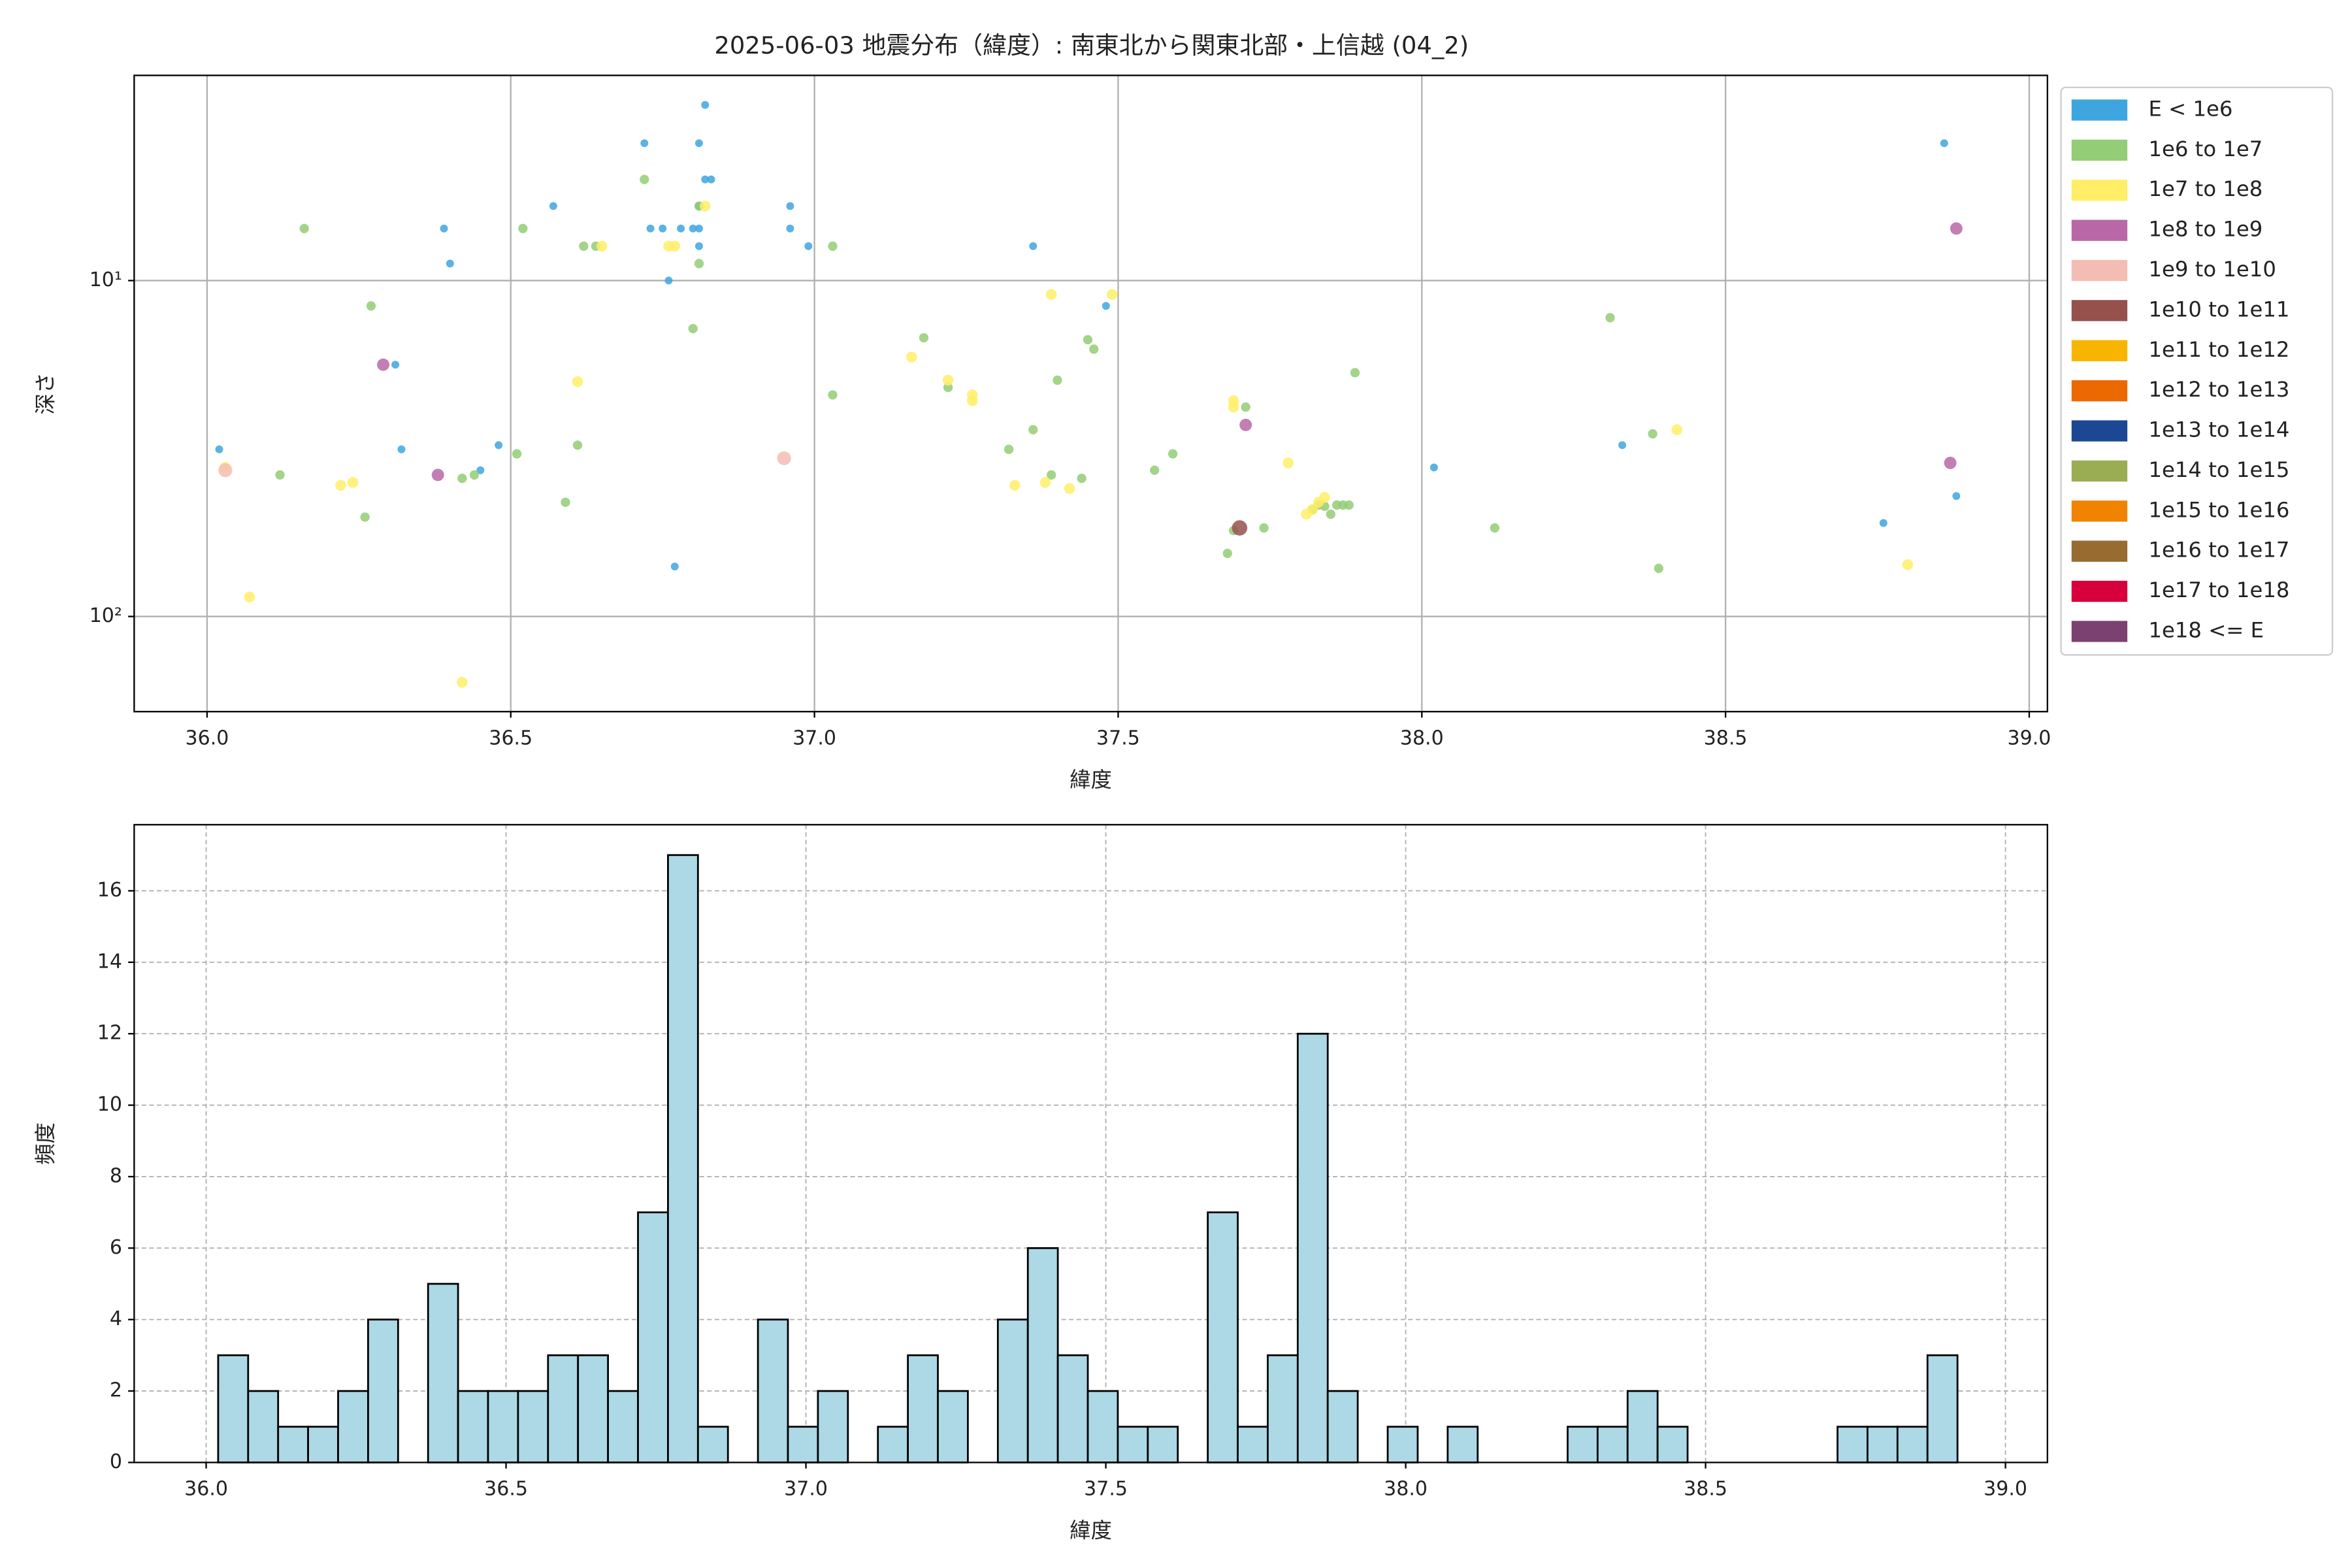 This screenshot has width=2352, height=1568. What do you see at coordinates (2218, 469) in the screenshot?
I see `legend-label: 1e14 to 1e15` at bounding box center [2218, 469].